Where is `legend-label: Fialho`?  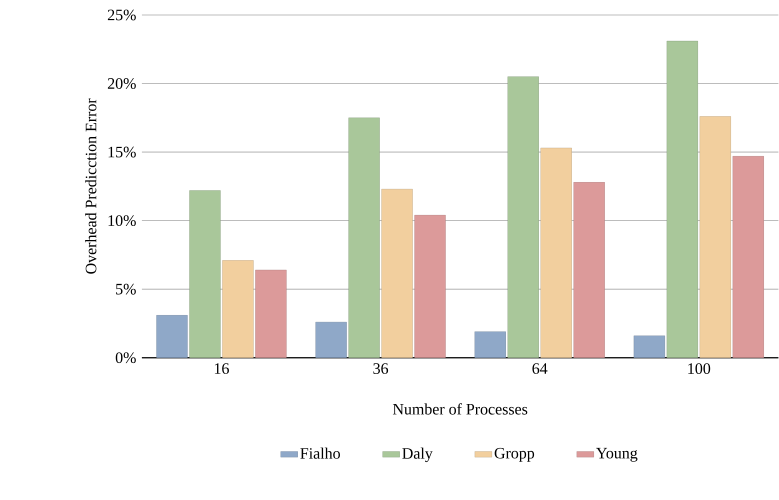 legend-label: Fialho is located at coordinates (320, 453).